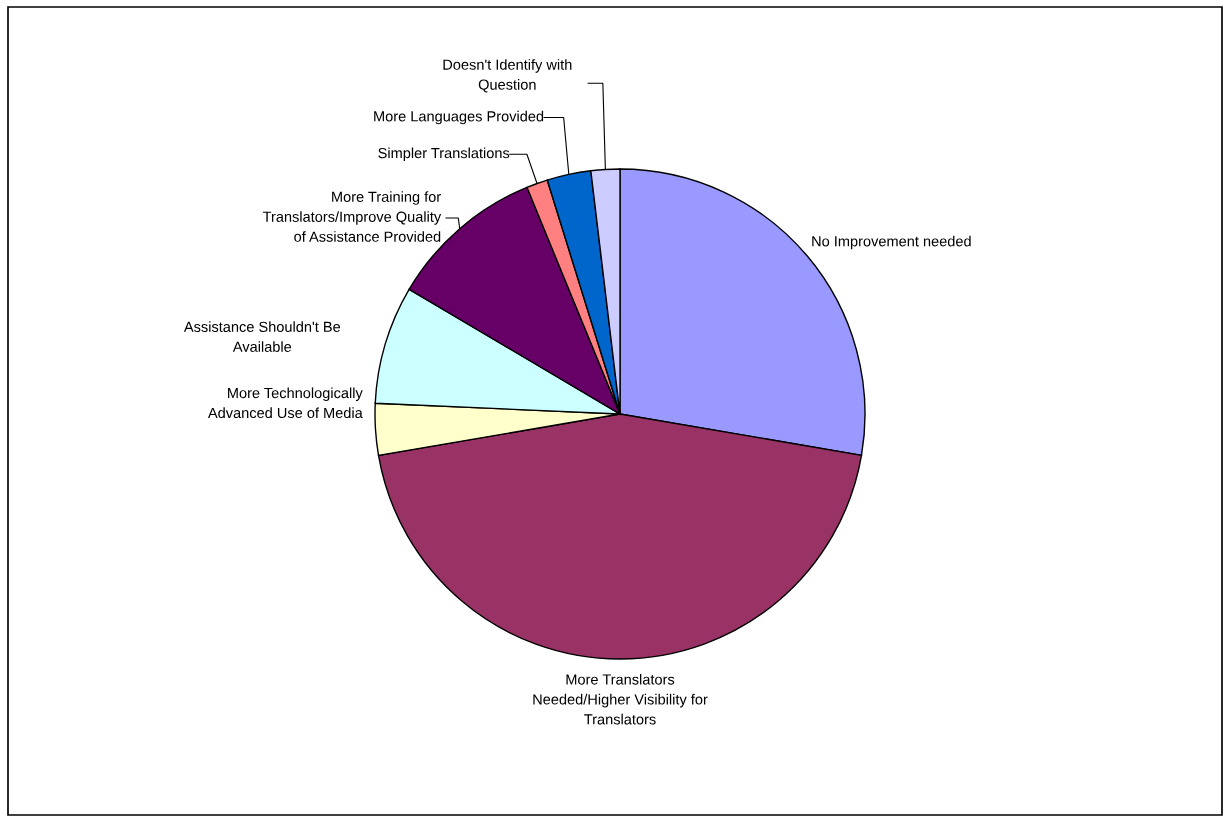 This screenshot has width=1230, height=821. I want to click on slice-label: Assistance Shouldn't Be Available, so click(262, 336).